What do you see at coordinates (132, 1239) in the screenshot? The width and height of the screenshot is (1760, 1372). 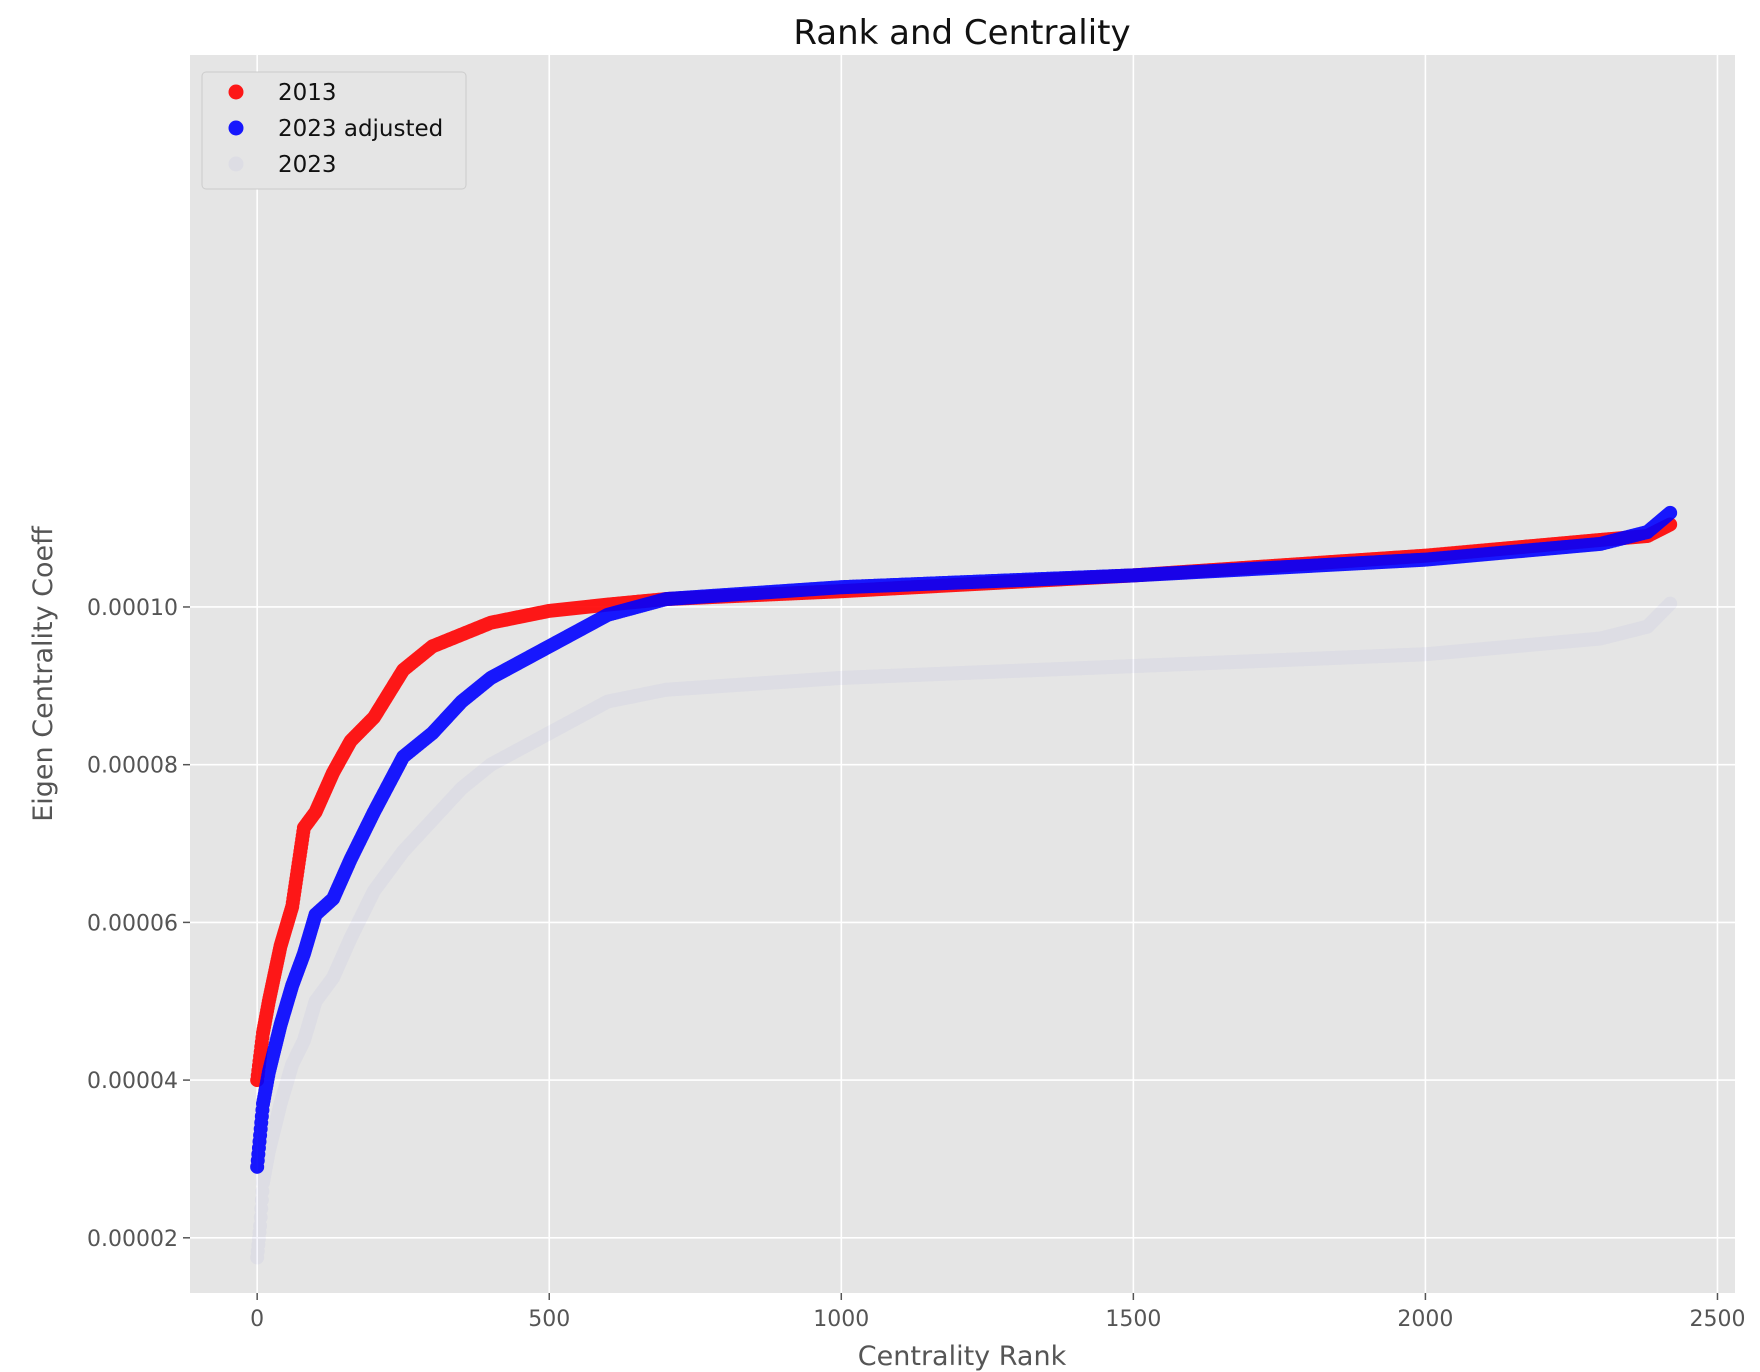 I see `y-tick-label: 0.00002` at bounding box center [132, 1239].